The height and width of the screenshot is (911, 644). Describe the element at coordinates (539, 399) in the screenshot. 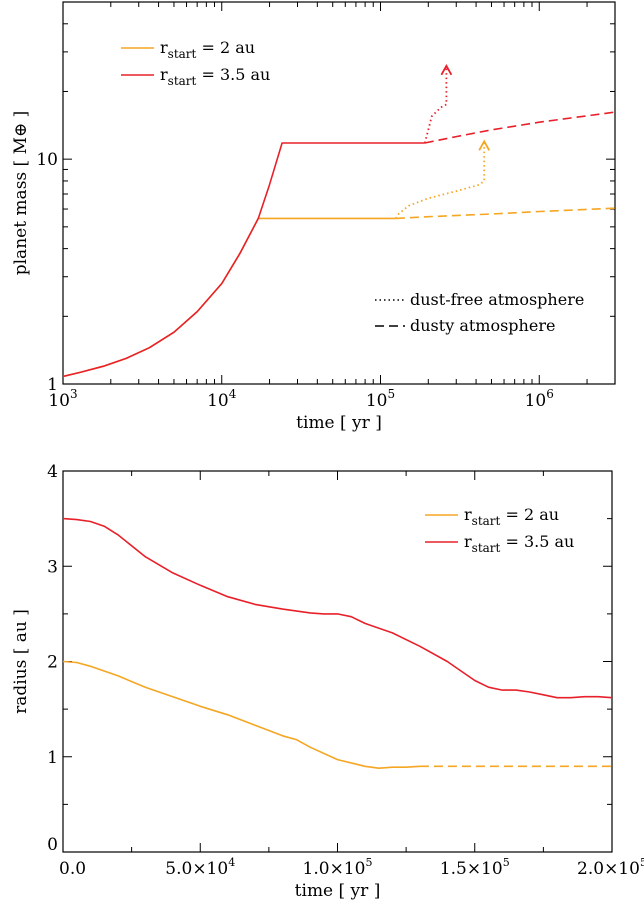

I see `x-tick-label: 10⁶` at that location.